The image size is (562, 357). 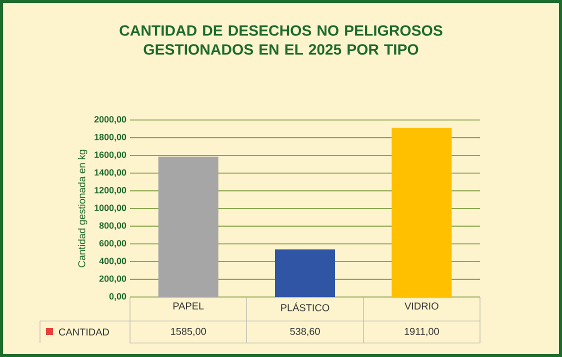 What do you see at coordinates (110, 173) in the screenshot?
I see `y-tick-label: 1400,00` at bounding box center [110, 173].